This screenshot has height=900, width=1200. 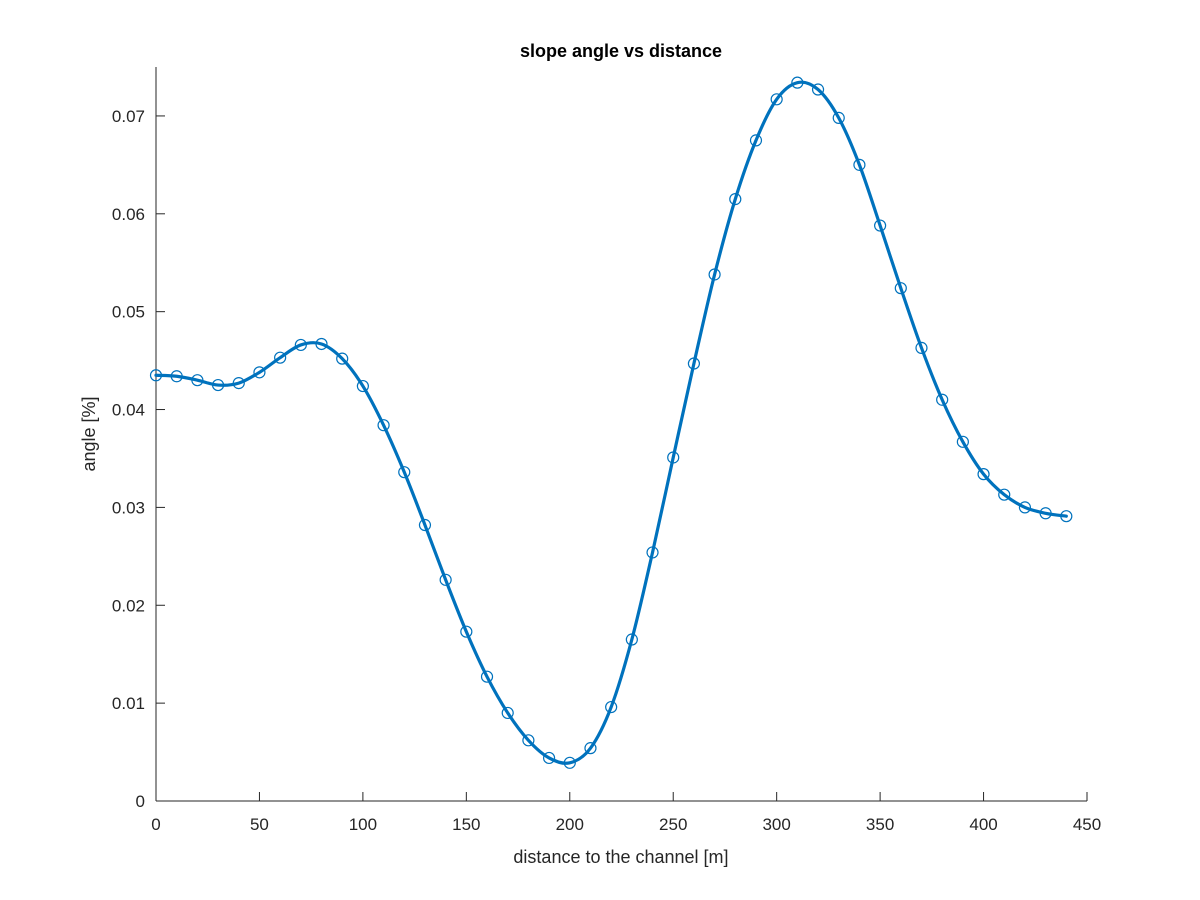 I want to click on x-tick-label: 350, so click(x=880, y=824).